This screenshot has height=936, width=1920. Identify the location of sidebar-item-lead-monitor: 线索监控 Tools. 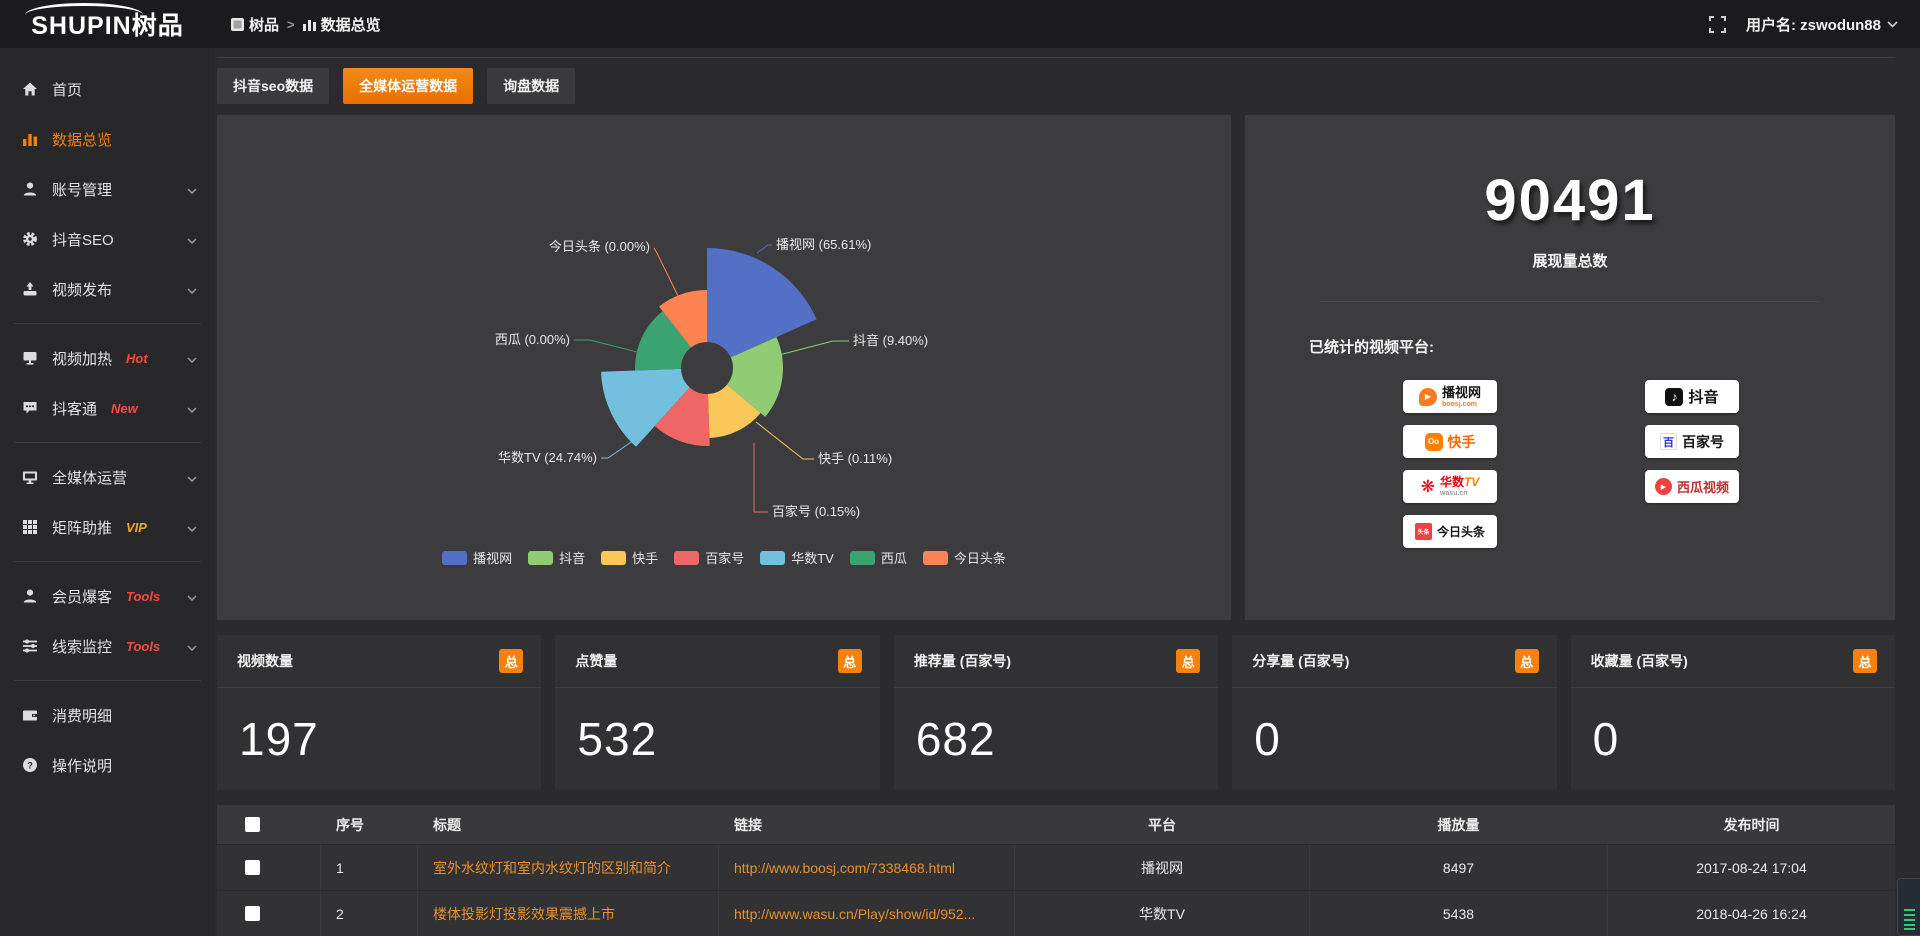
(107, 646).